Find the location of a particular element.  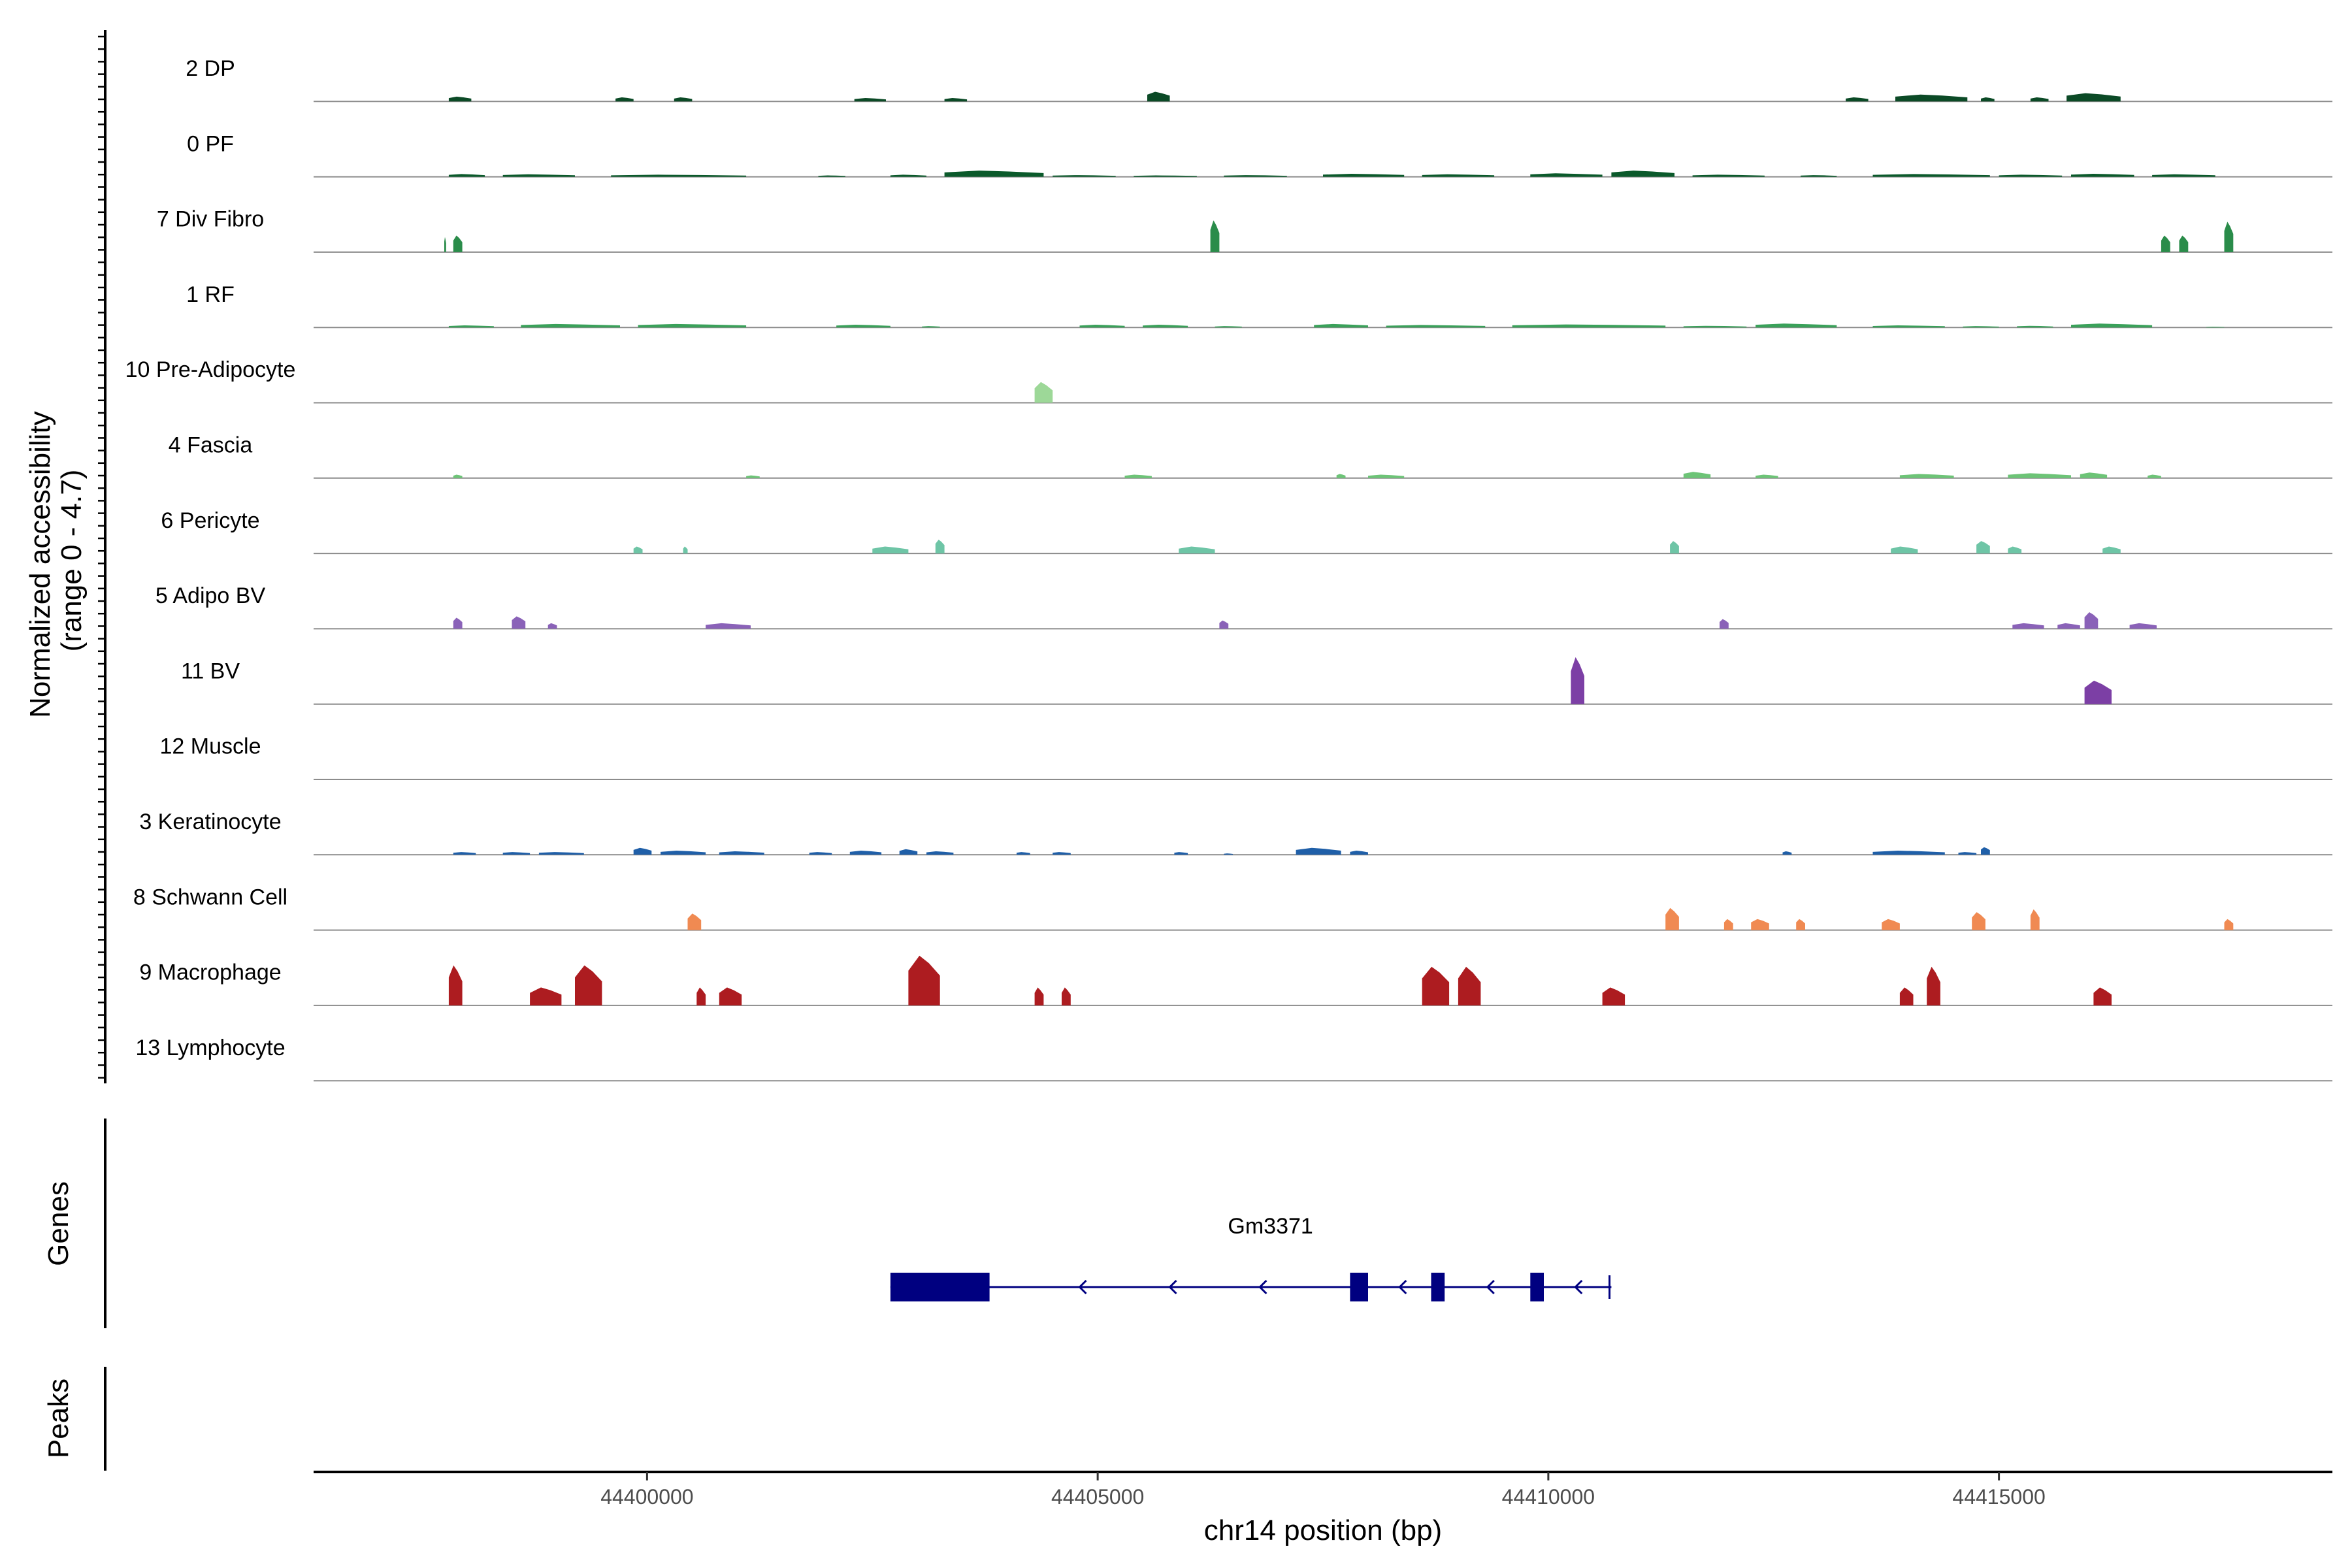

x-tick: 44400000 is located at coordinates (647, 1490).